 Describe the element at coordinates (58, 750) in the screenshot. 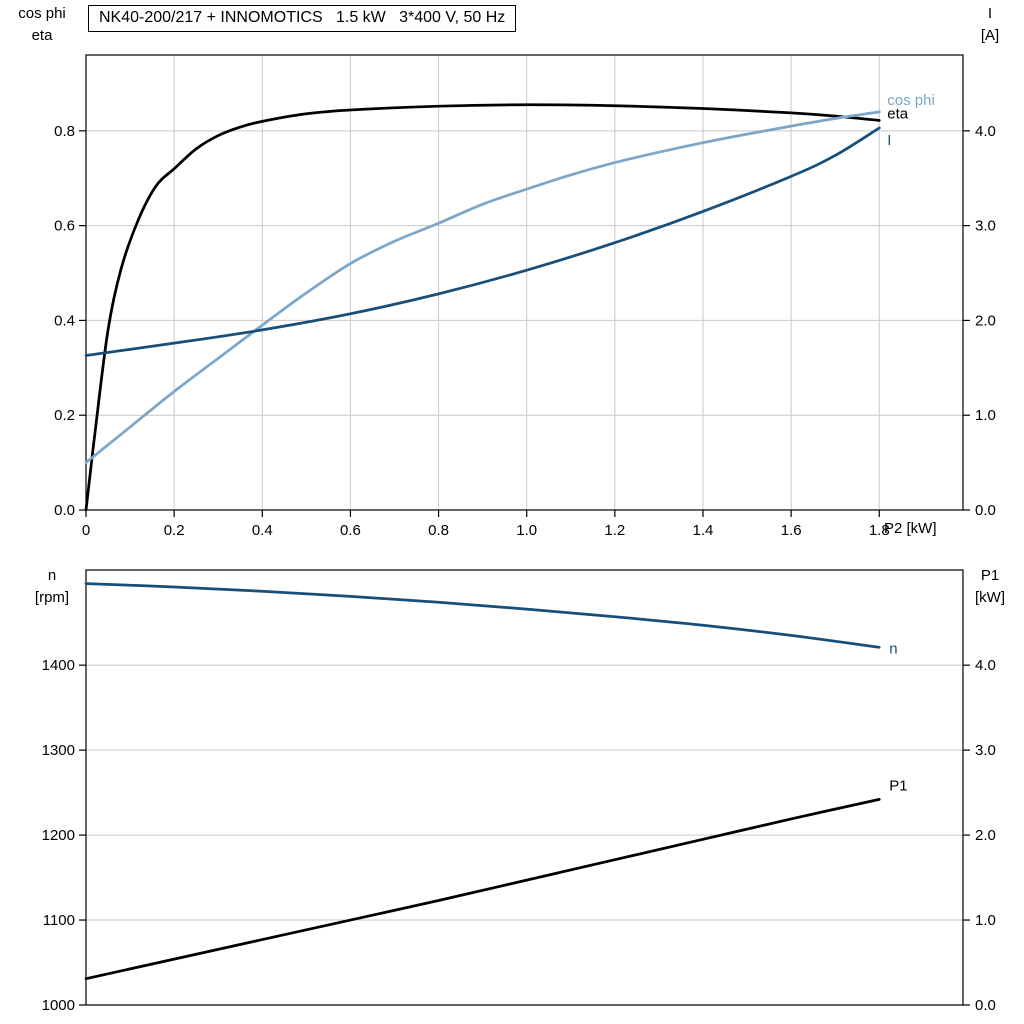

I see `y-left-tick-label: 1300` at that location.